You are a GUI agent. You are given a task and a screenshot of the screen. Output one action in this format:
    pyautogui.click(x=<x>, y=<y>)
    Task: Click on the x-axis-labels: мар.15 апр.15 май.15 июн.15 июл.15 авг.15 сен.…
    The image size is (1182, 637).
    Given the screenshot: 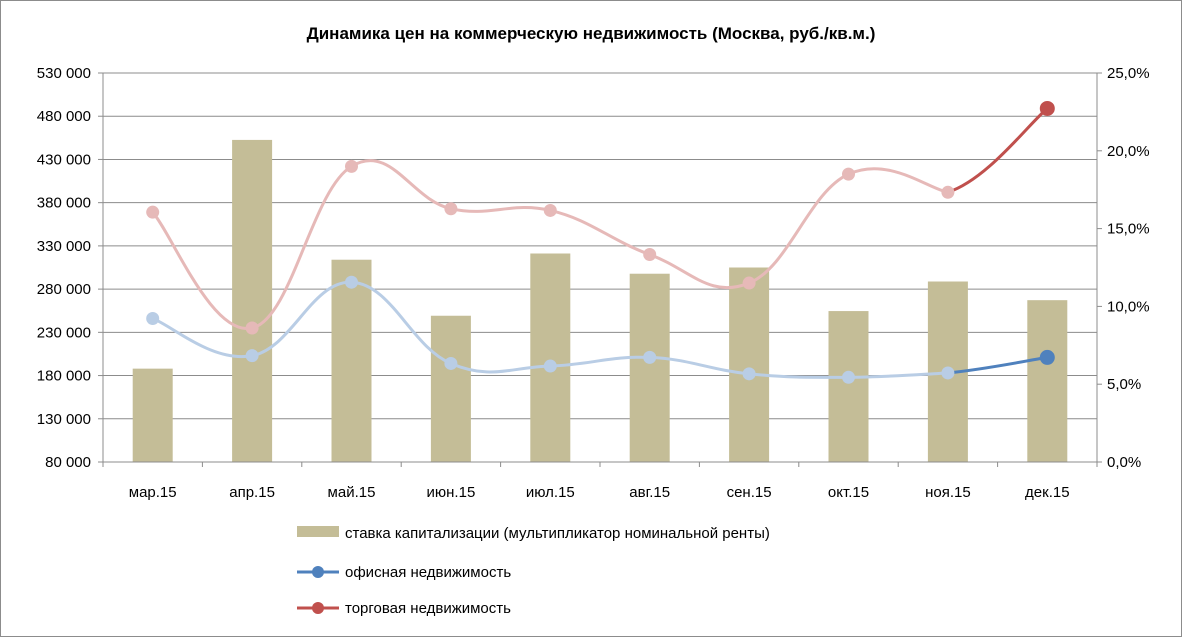 What is the action you would take?
    pyautogui.click(x=599, y=492)
    